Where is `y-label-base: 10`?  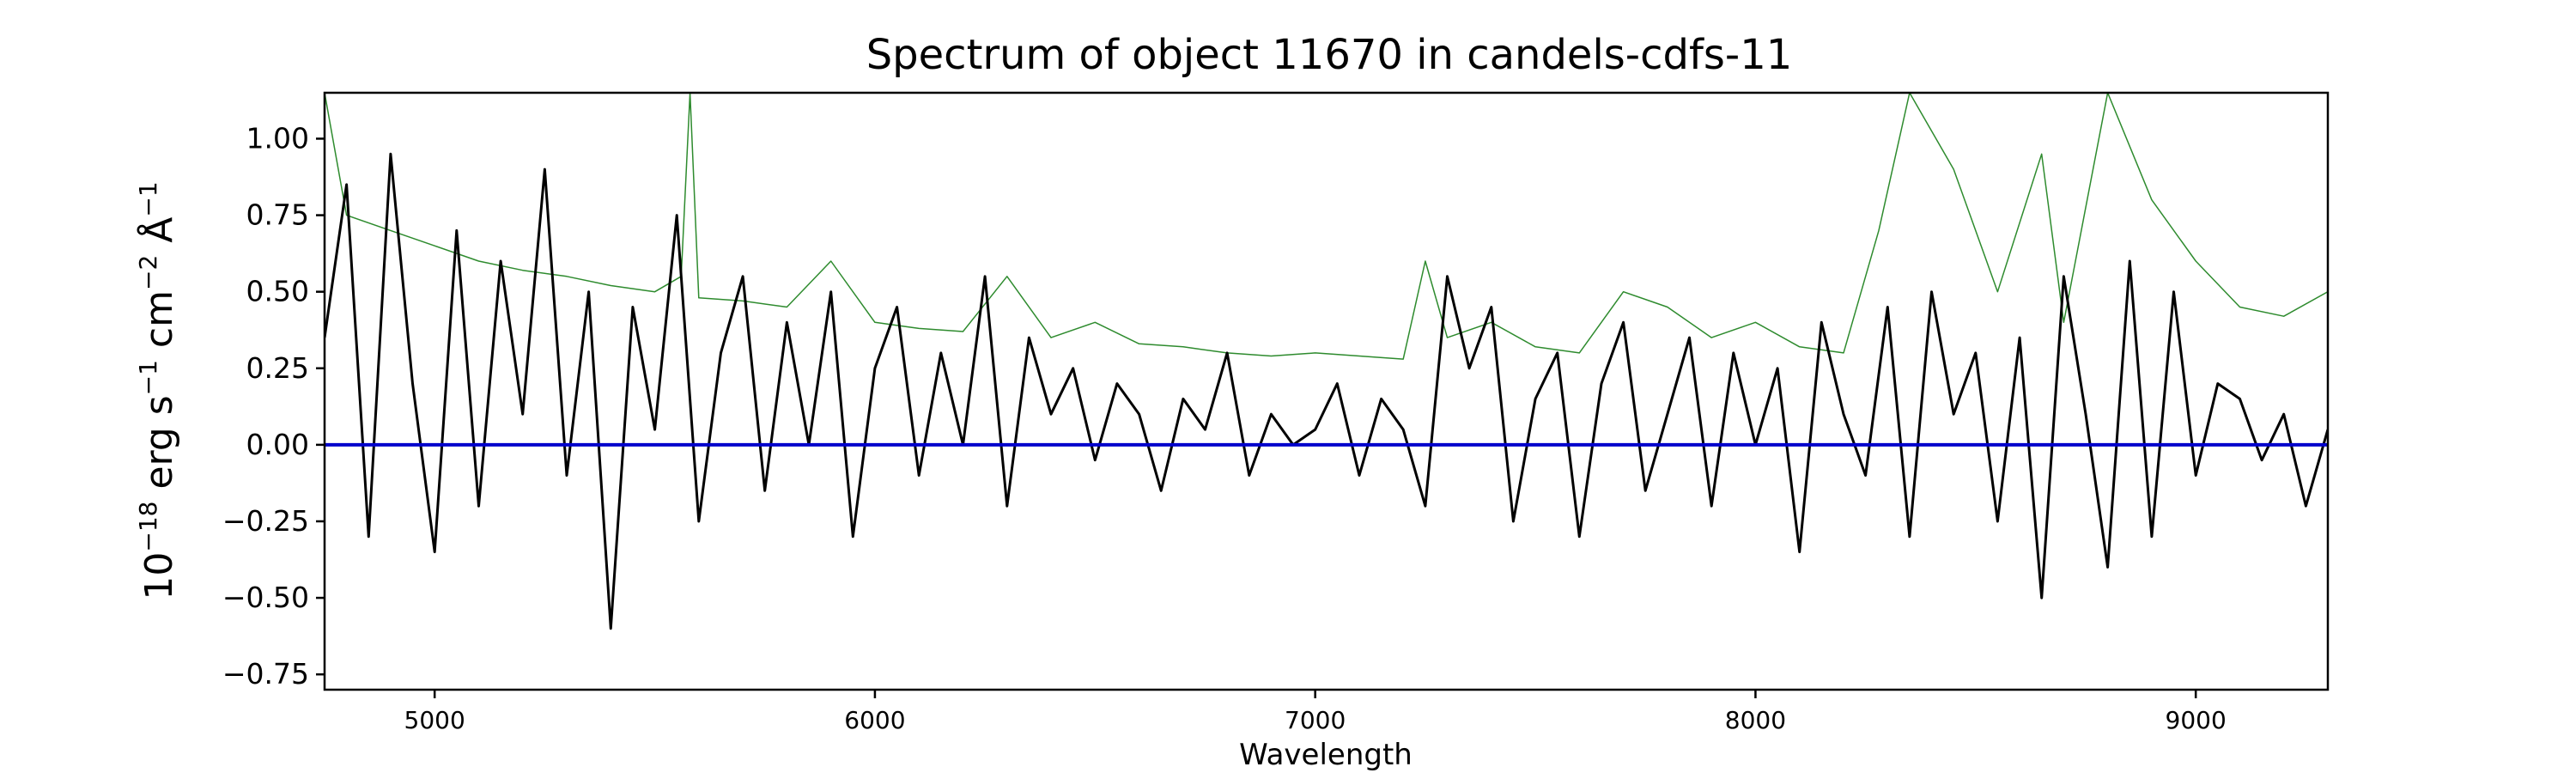 y-label-base: 10 is located at coordinates (159, 576).